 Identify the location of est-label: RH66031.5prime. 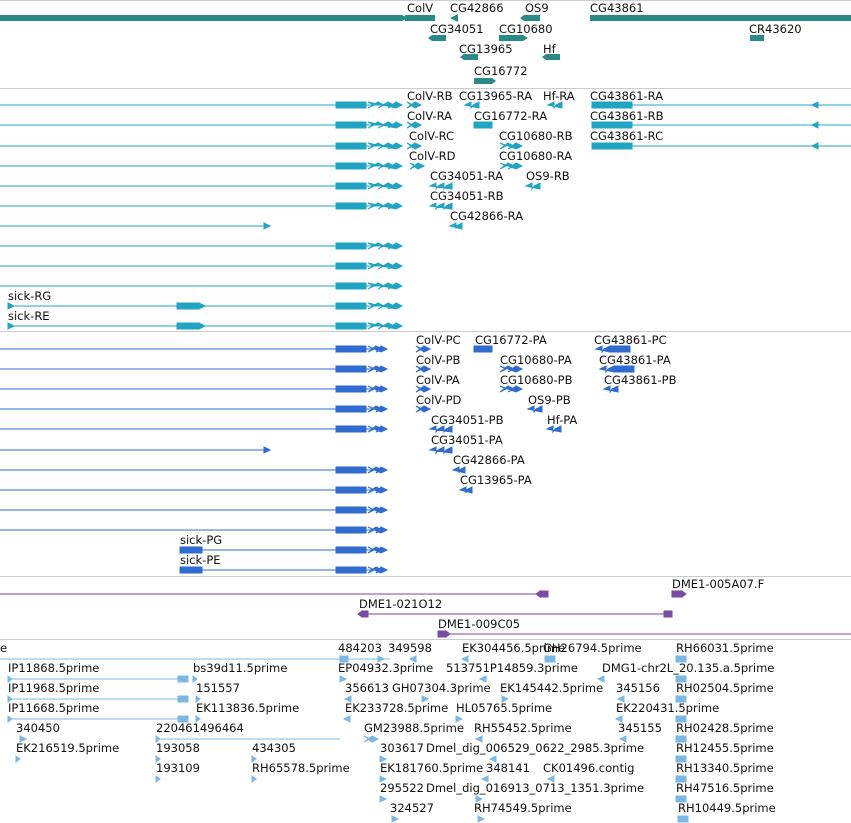
(725, 648).